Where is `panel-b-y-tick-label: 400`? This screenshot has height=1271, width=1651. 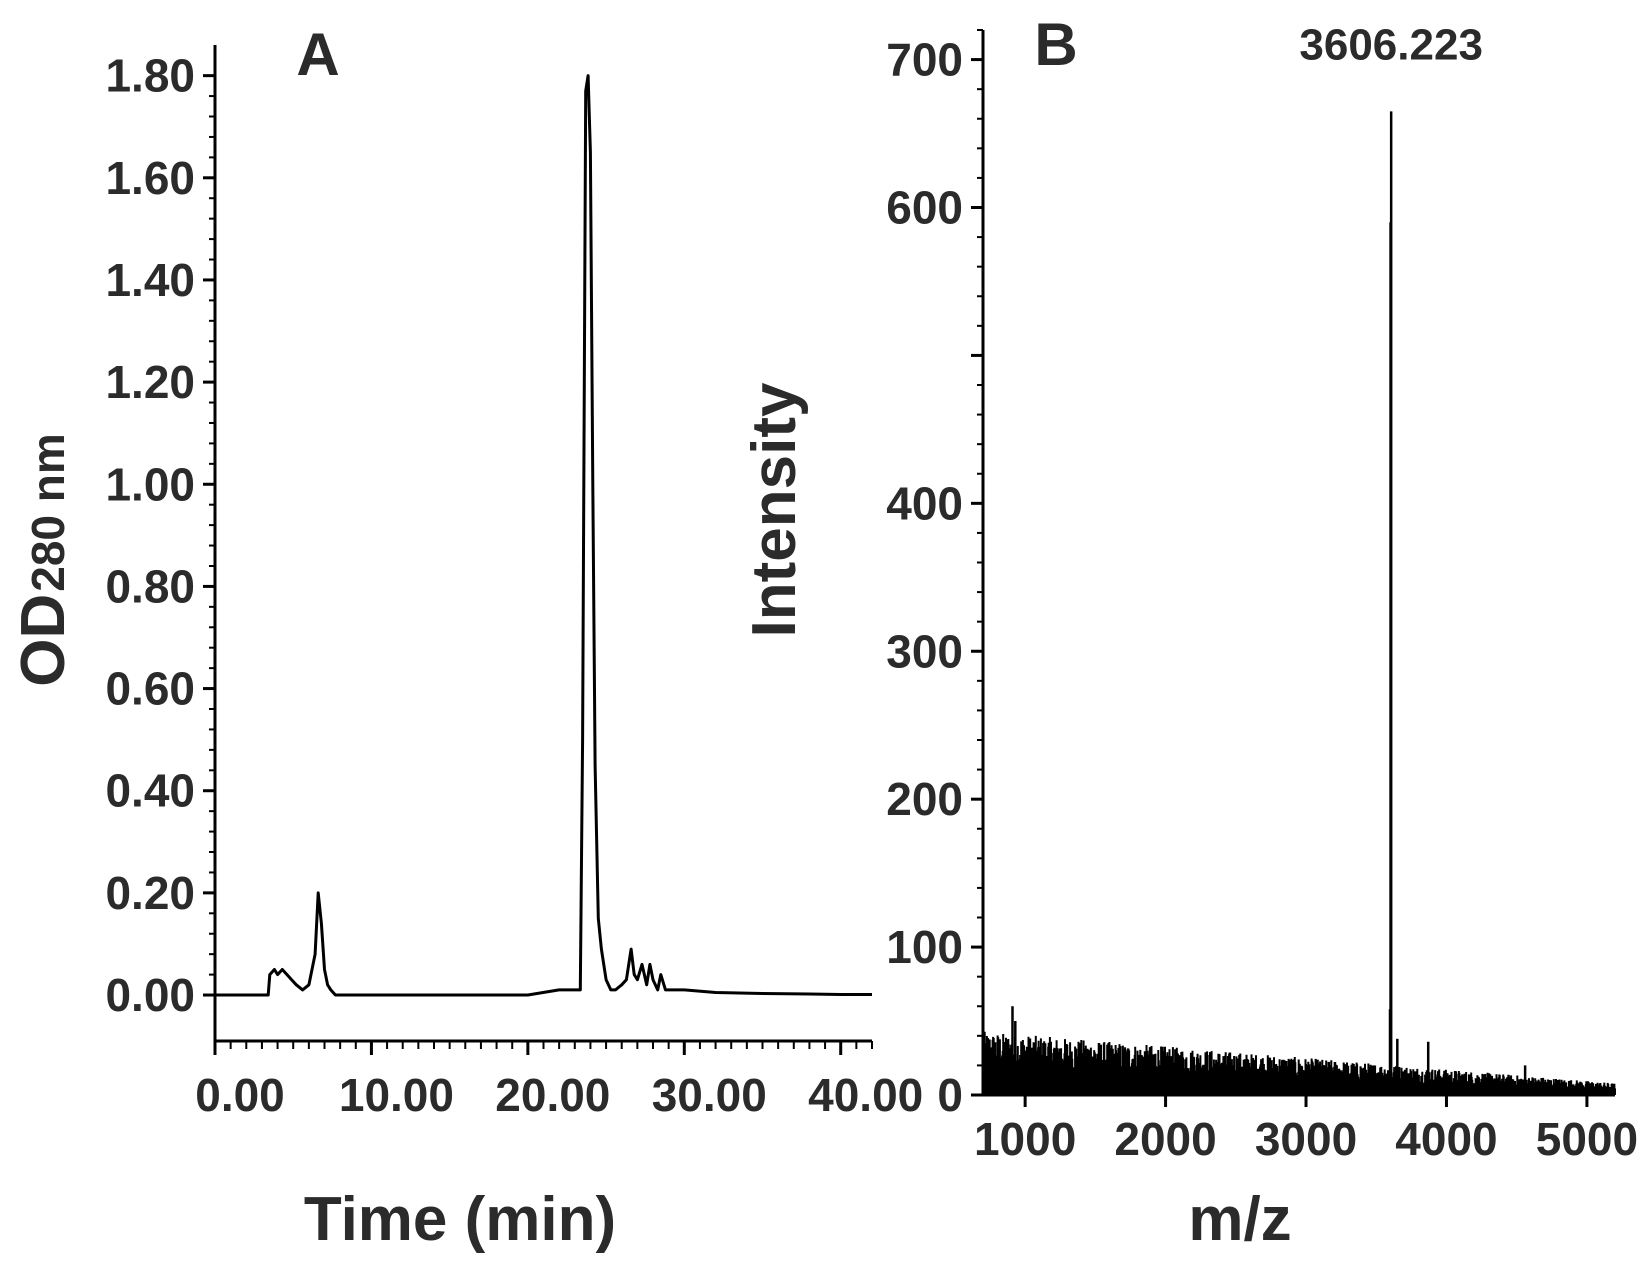 panel-b-y-tick-label: 400 is located at coordinates (924, 503).